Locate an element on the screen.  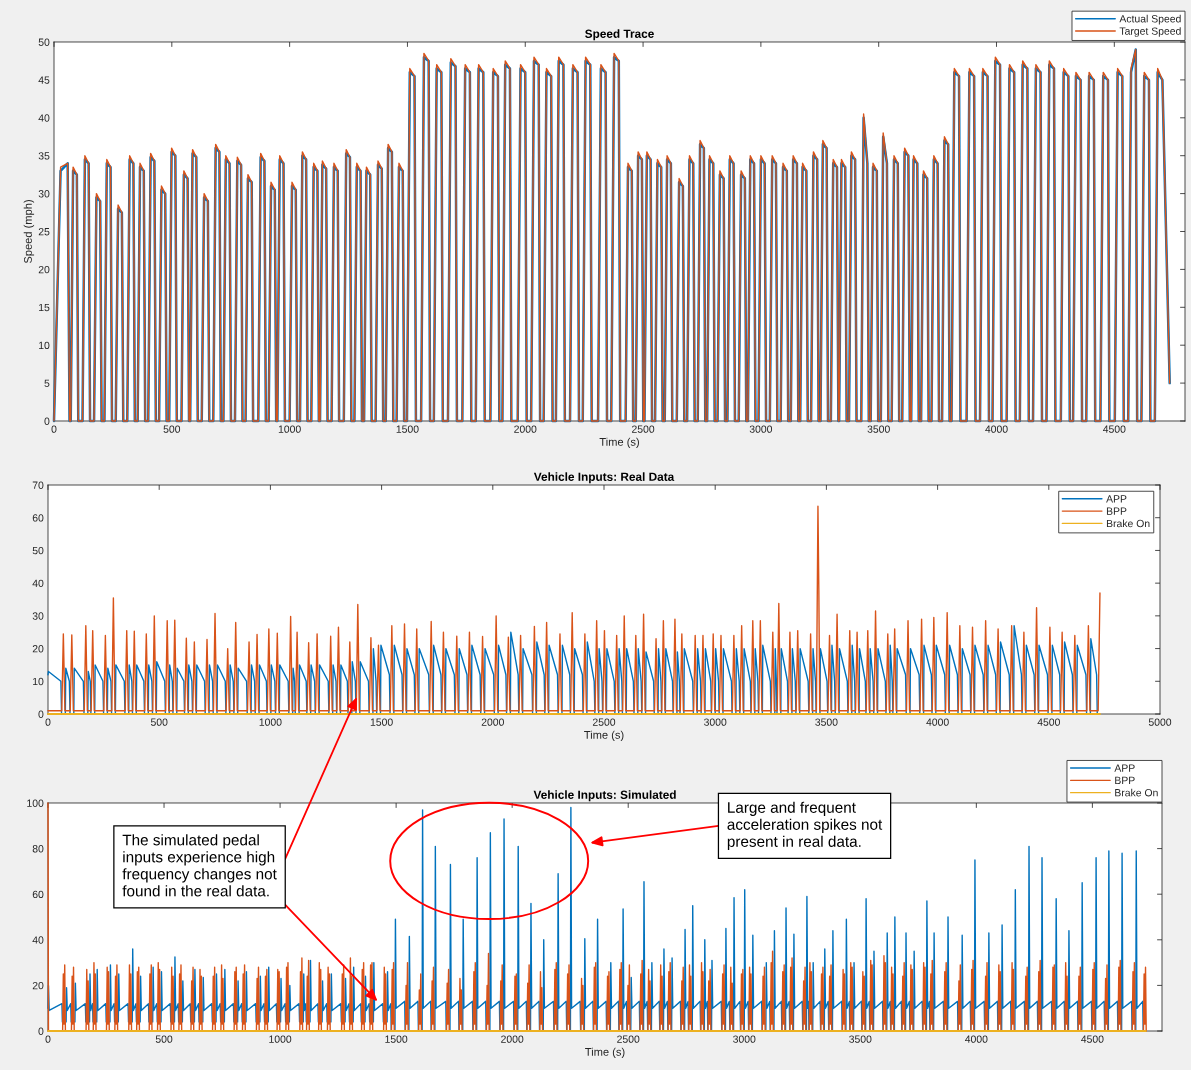
y-tick-label: 80 is located at coordinates (38, 849).